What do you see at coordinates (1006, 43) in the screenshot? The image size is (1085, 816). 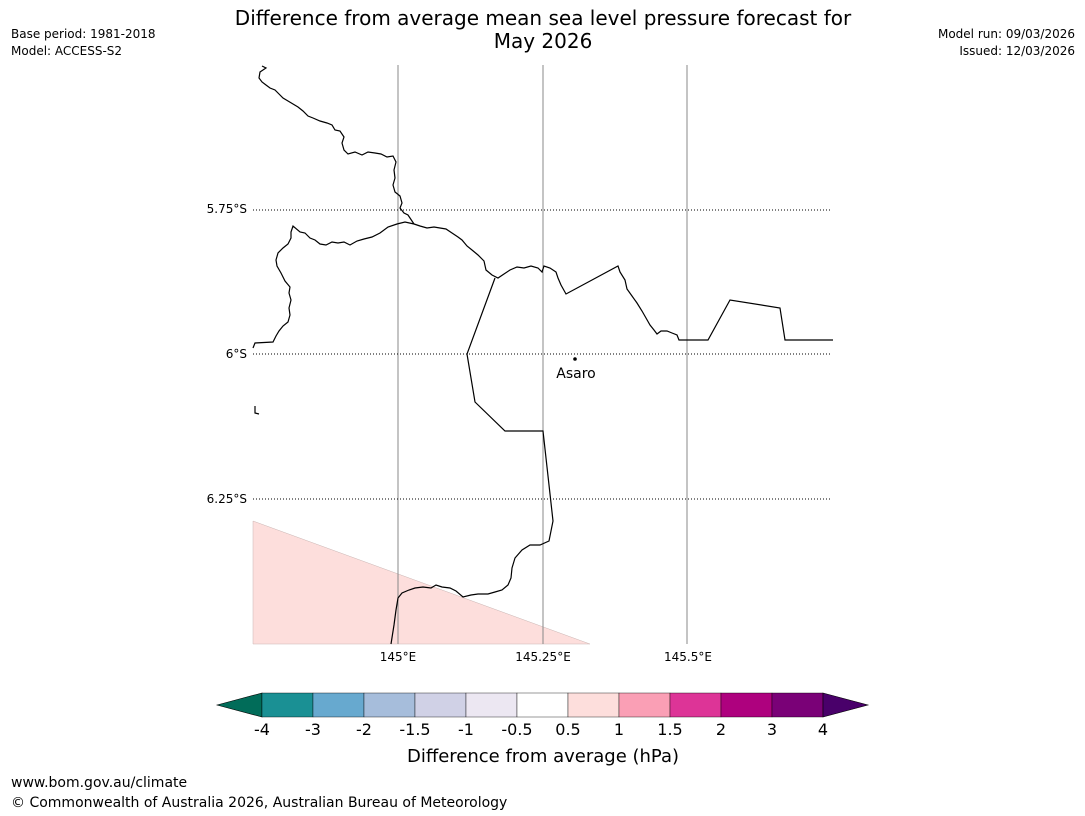 I see `meta-right: Model run: 09/03/2026 Issued: 12/03/2026` at bounding box center [1006, 43].